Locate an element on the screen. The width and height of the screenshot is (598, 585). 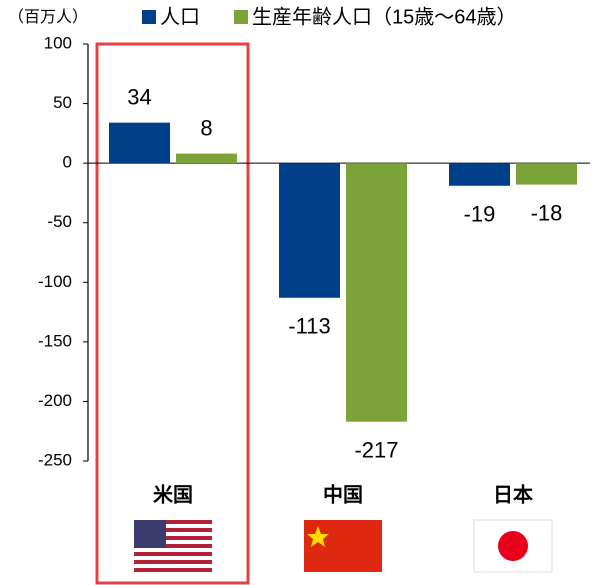
value-label: -19 is located at coordinates (480, 214).